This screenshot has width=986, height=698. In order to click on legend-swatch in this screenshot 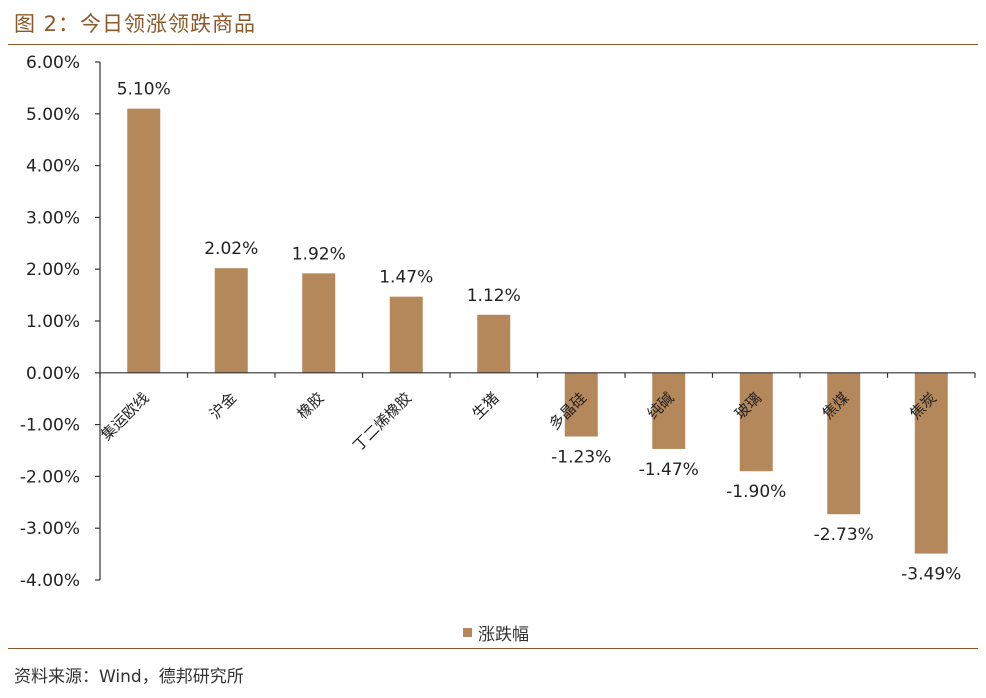, I will do `click(467, 632)`.